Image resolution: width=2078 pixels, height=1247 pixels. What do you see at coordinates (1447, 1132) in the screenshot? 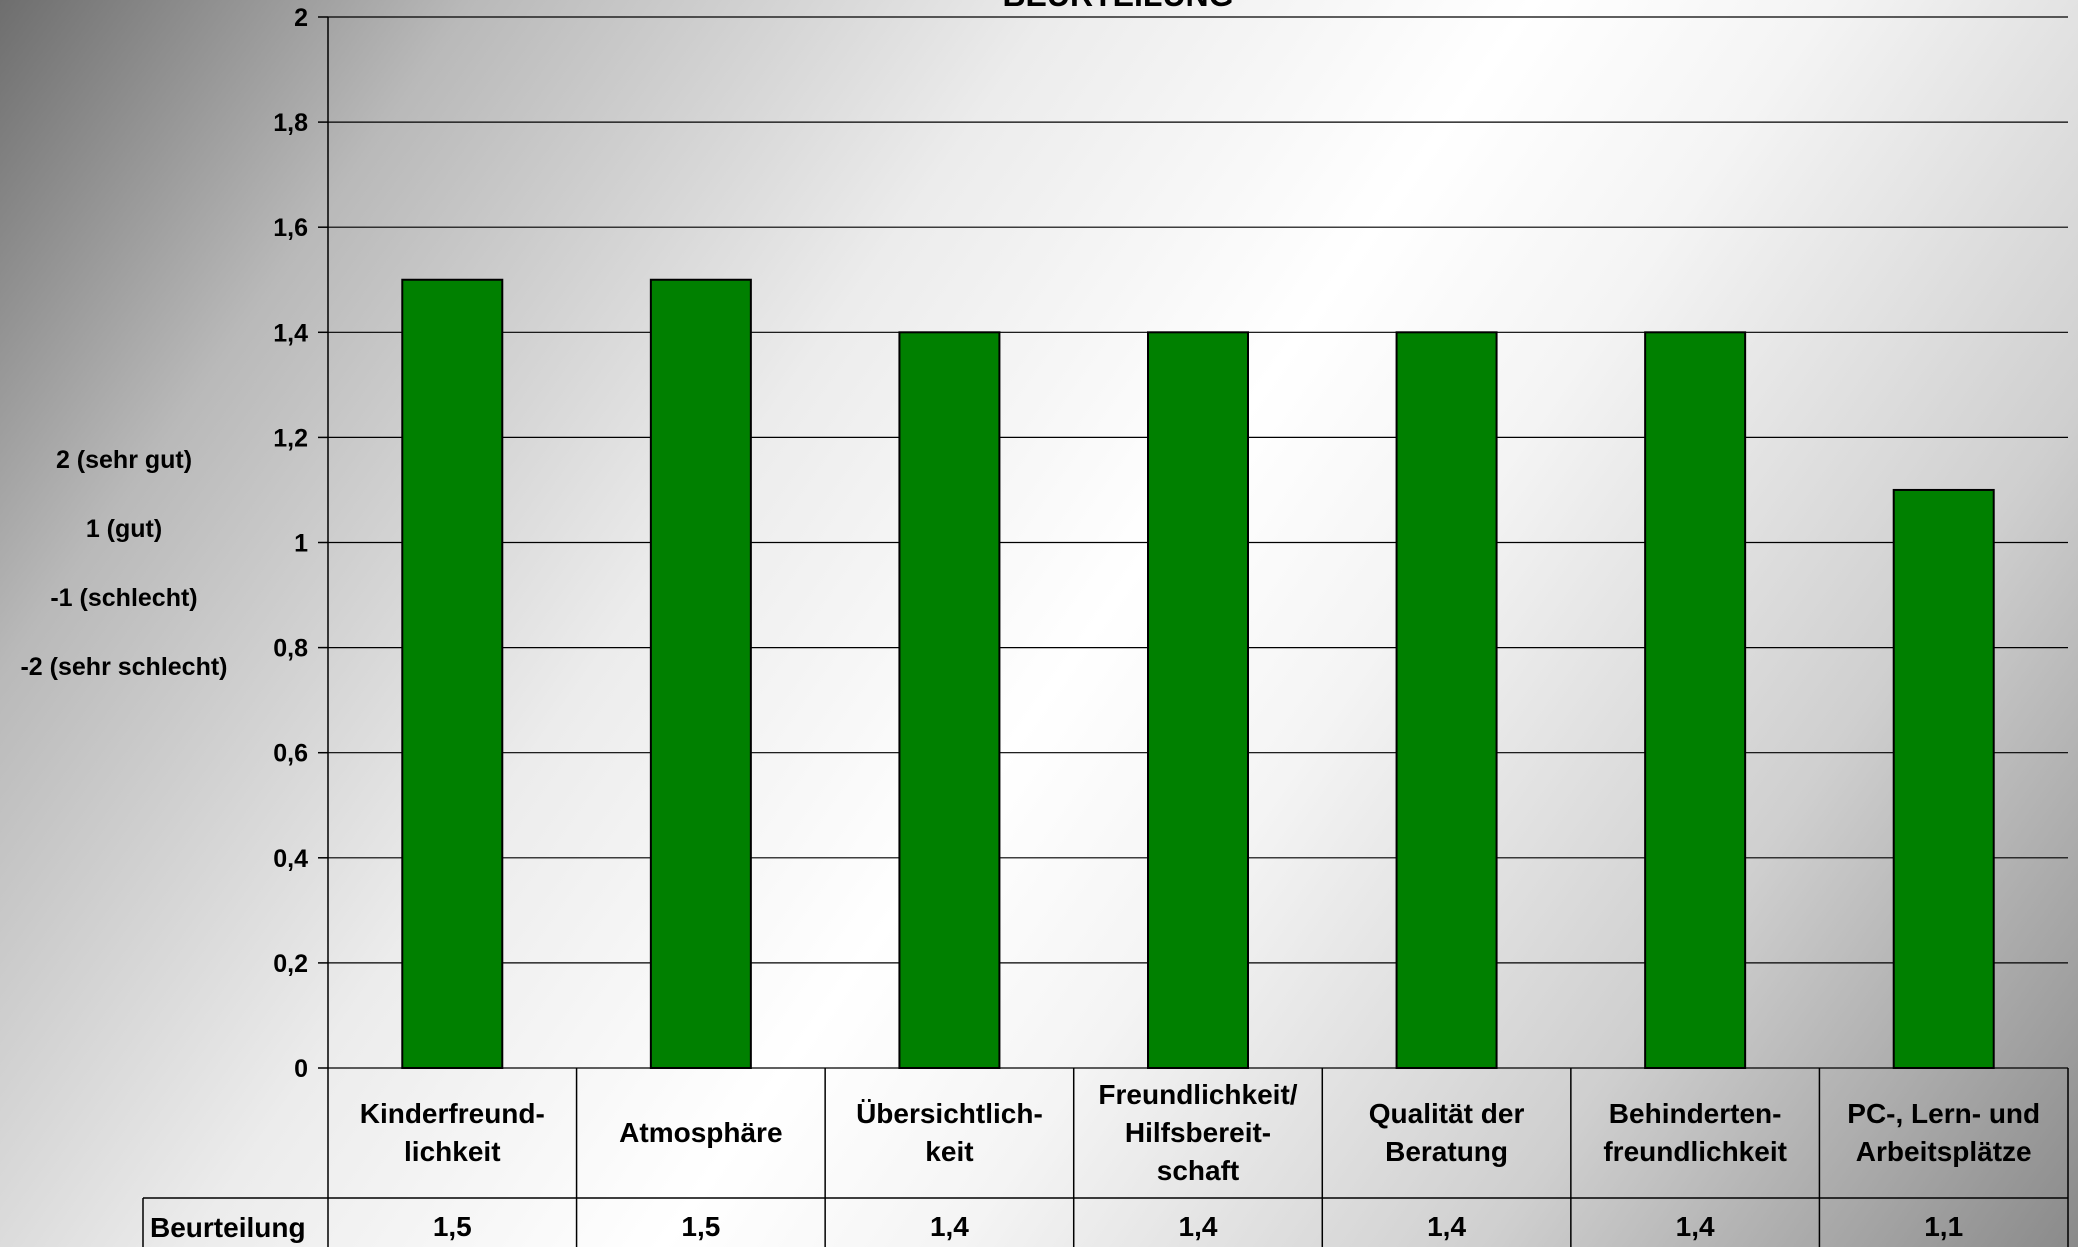
I see `x-category-label: Qualität der Beratung` at bounding box center [1447, 1132].